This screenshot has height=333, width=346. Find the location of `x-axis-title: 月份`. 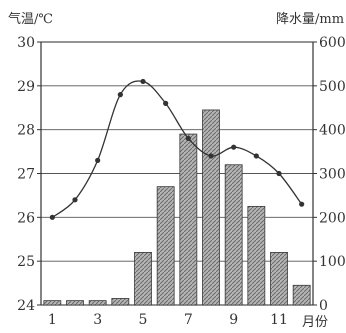

x-axis-title: 月份 is located at coordinates (315, 322).